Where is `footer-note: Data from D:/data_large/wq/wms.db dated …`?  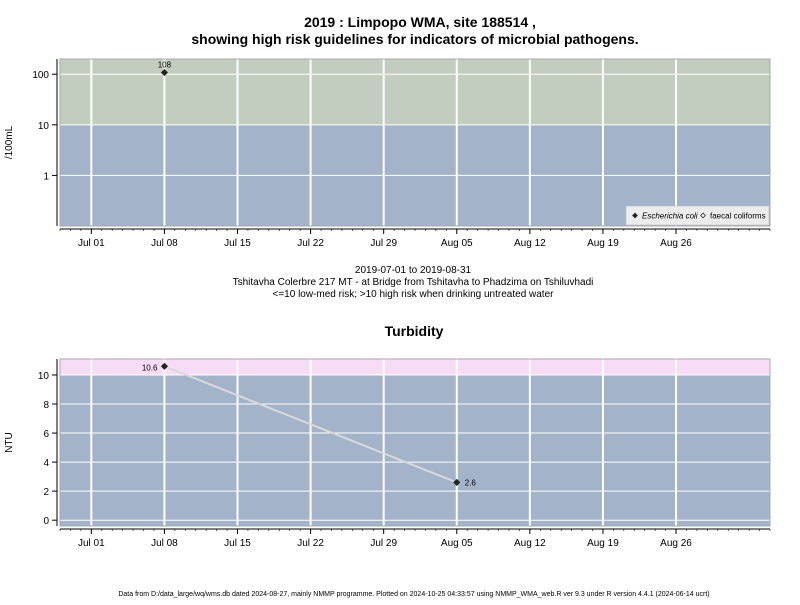
footer-note: Data from D:/data_large/wq/wms.db dated … is located at coordinates (413, 594).